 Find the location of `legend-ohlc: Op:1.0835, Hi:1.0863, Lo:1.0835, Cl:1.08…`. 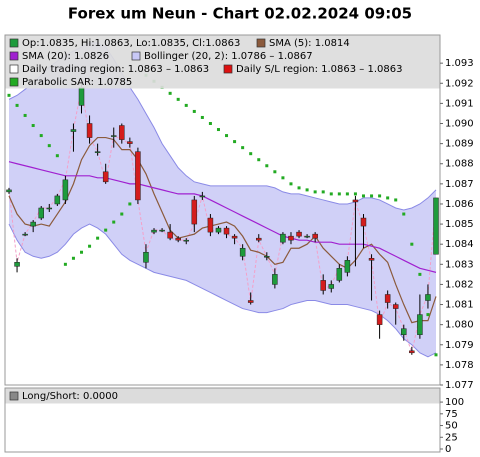

legend-ohlc: Op:1.0835, Hi:1.0863, Lo:1.0835, Cl:1.08… is located at coordinates (131, 43).